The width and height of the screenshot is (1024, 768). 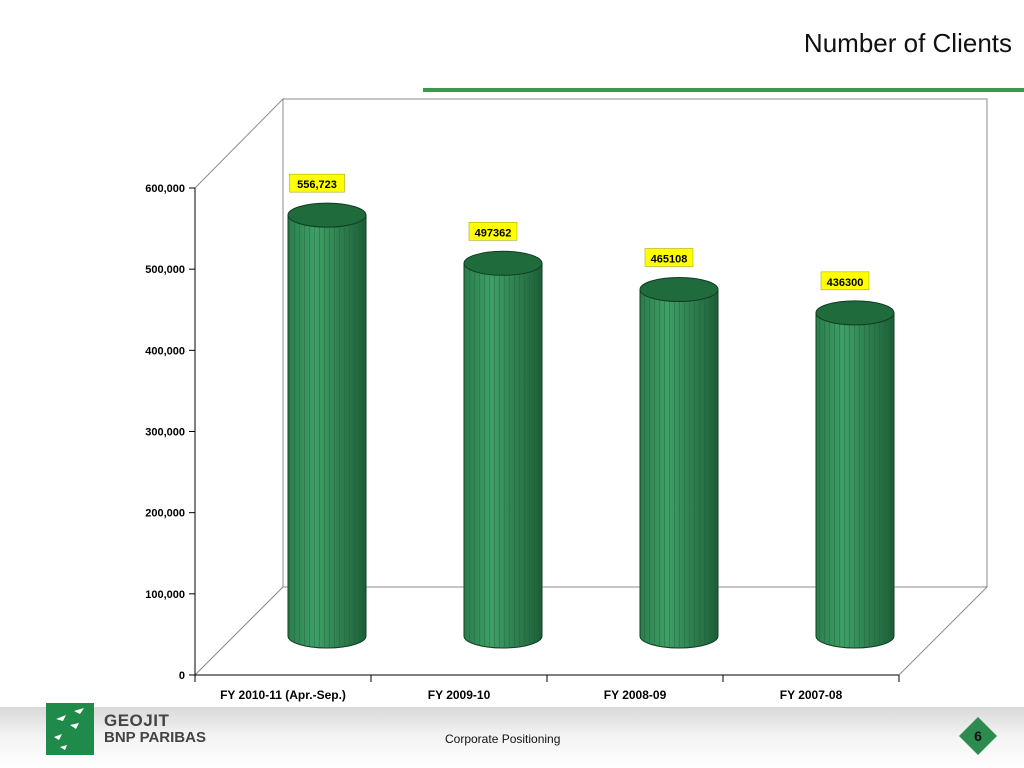 What do you see at coordinates (165, 351) in the screenshot?
I see `y-tick-label: 400,000` at bounding box center [165, 351].